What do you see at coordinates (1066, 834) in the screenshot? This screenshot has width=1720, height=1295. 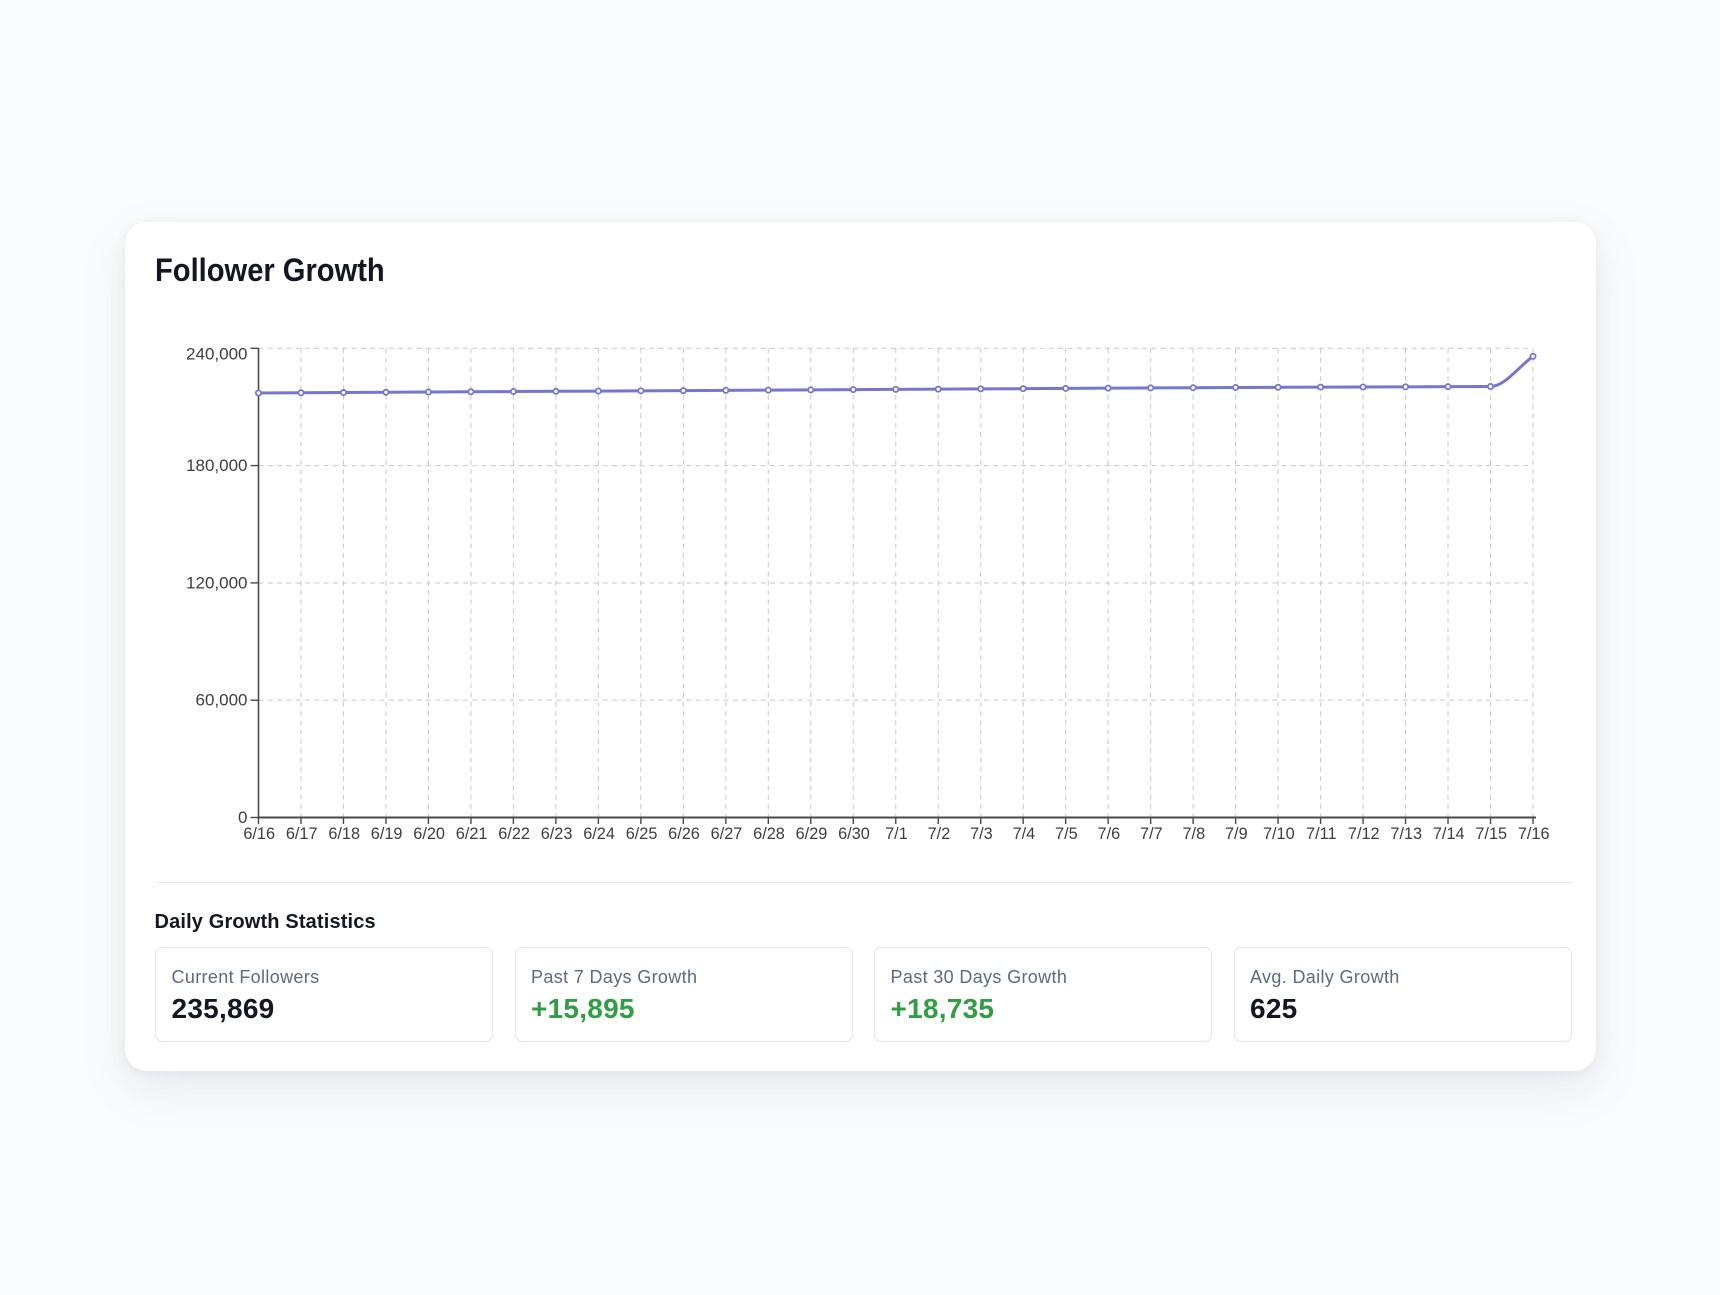 I see `svg-text: 7/5` at bounding box center [1066, 834].